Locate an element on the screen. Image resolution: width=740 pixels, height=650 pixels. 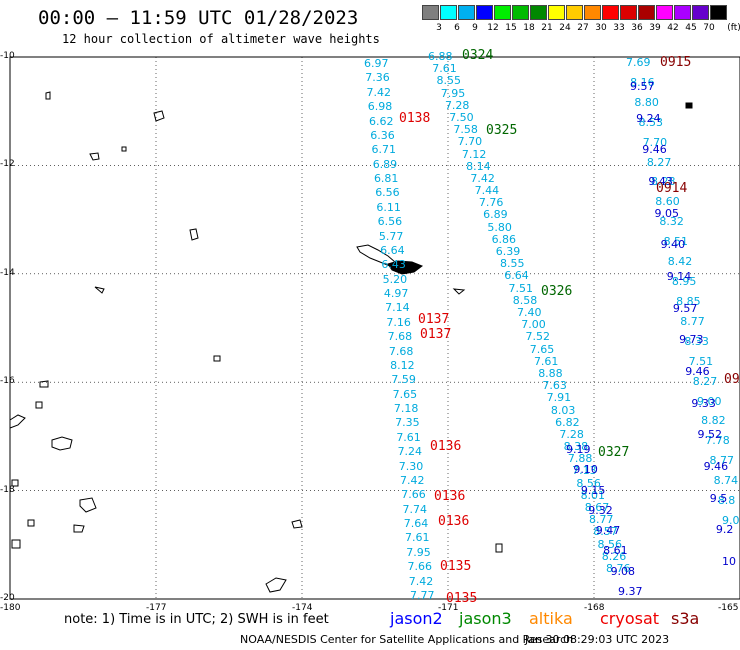
track-b-value: 7.65 is located at coordinates (542, 349).